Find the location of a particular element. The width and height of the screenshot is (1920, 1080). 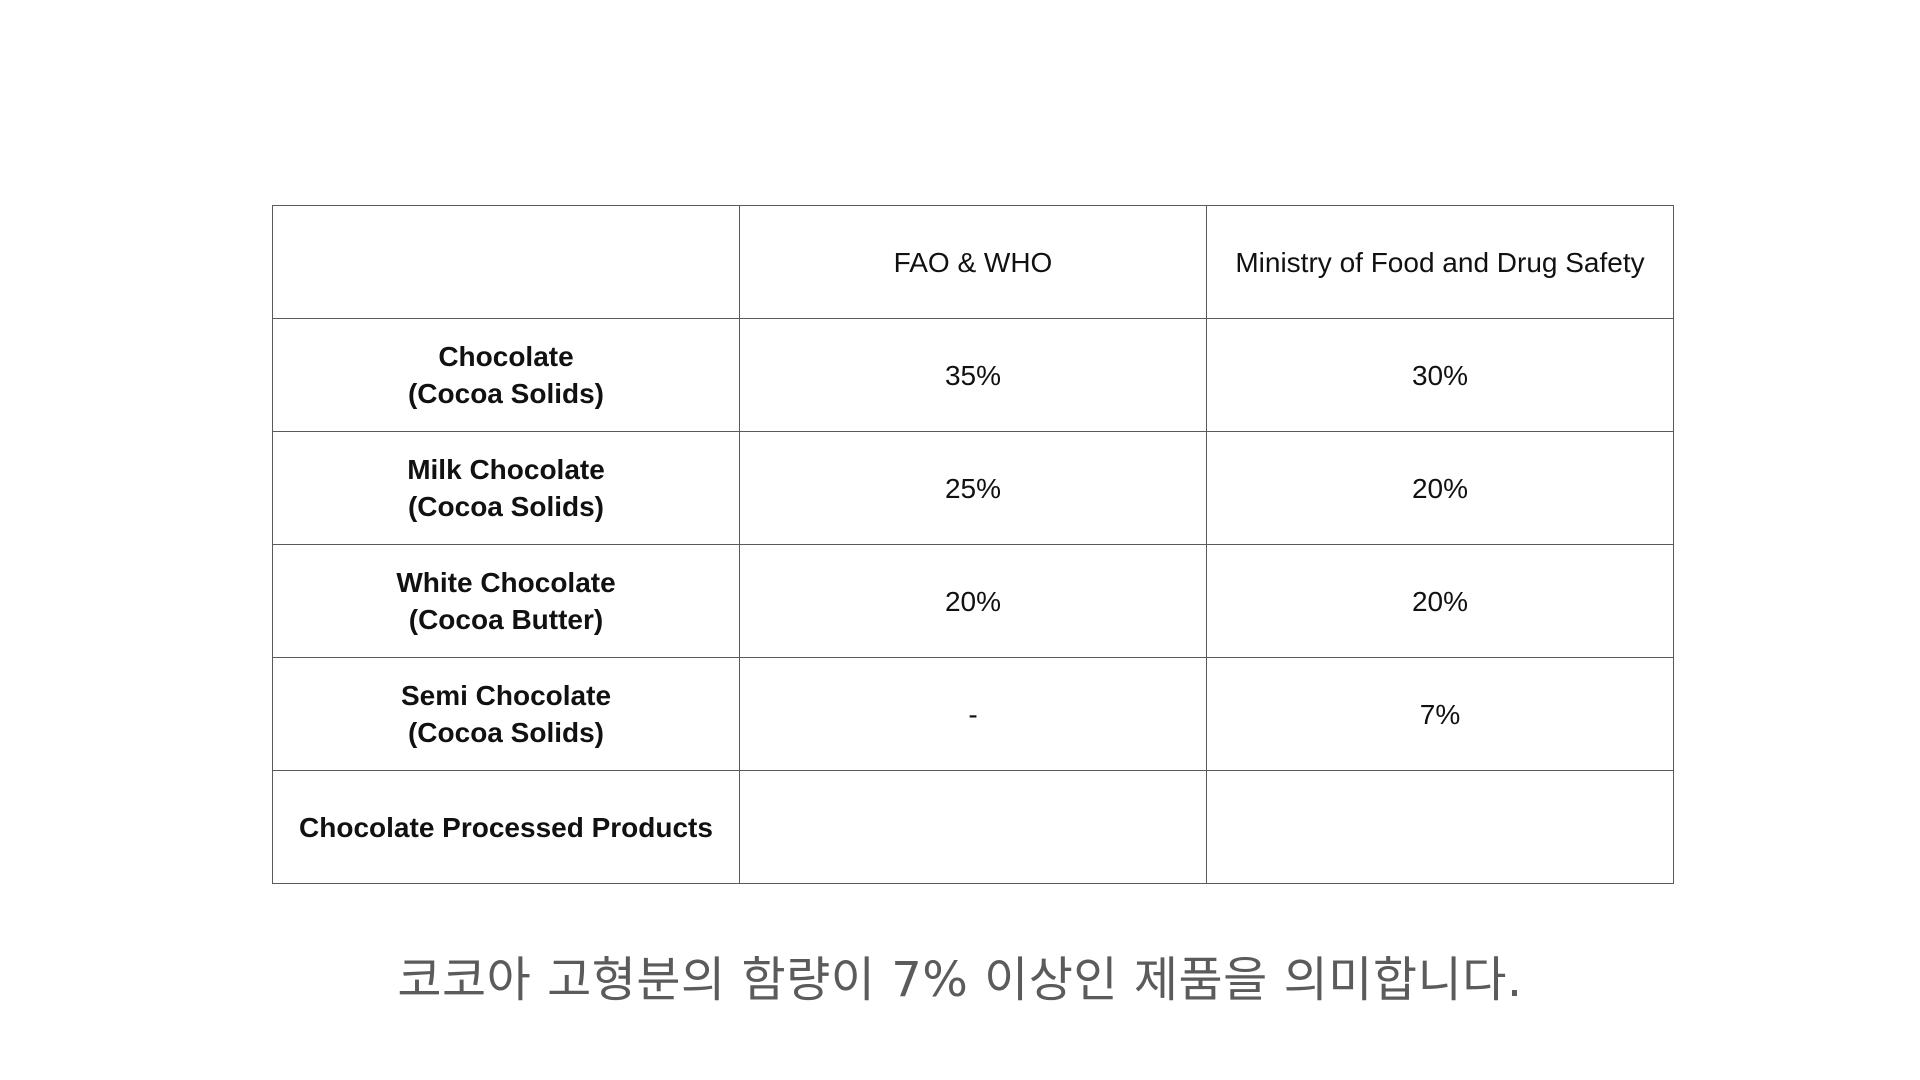

row-label-line1: Milk Chocolate is located at coordinates (506, 469).